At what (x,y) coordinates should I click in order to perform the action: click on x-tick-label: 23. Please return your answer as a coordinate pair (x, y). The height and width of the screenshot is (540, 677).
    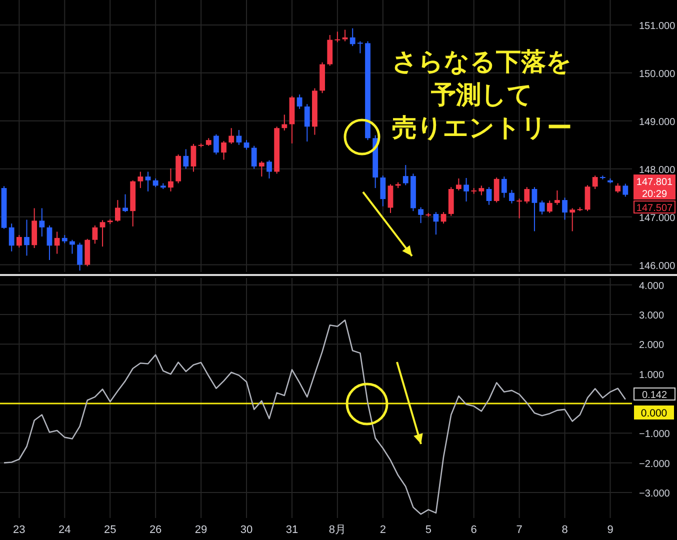
    Looking at the image, I should click on (19, 530).